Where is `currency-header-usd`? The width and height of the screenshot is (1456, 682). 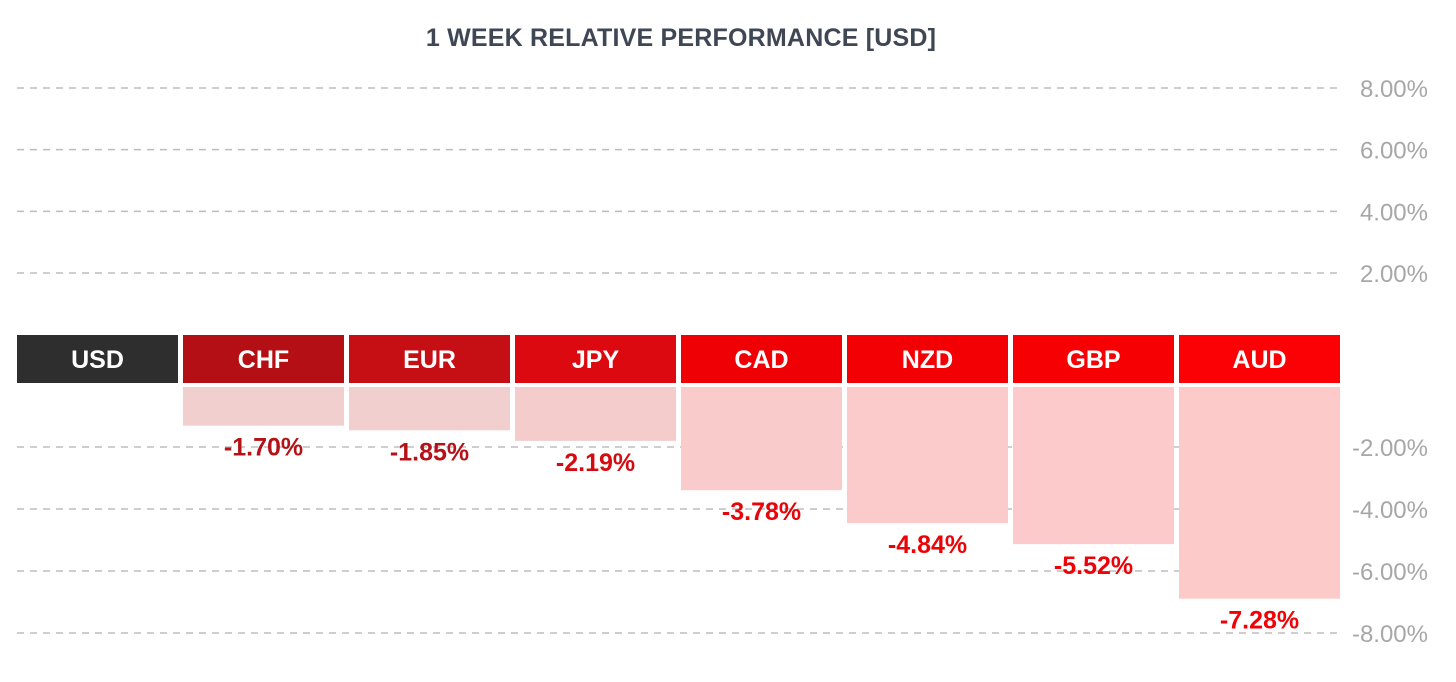 currency-header-usd is located at coordinates (97, 359).